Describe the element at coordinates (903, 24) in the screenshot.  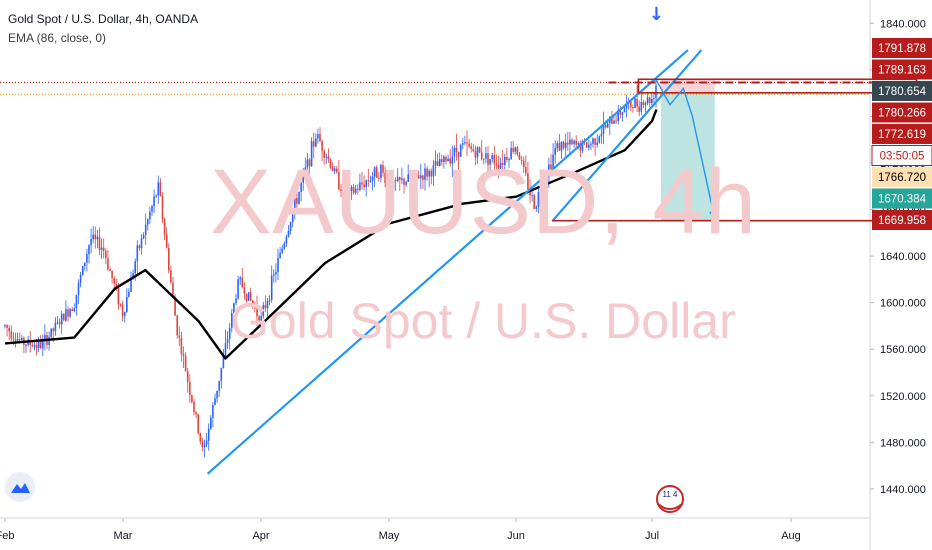
I see `y-tick-label: 1840.000` at that location.